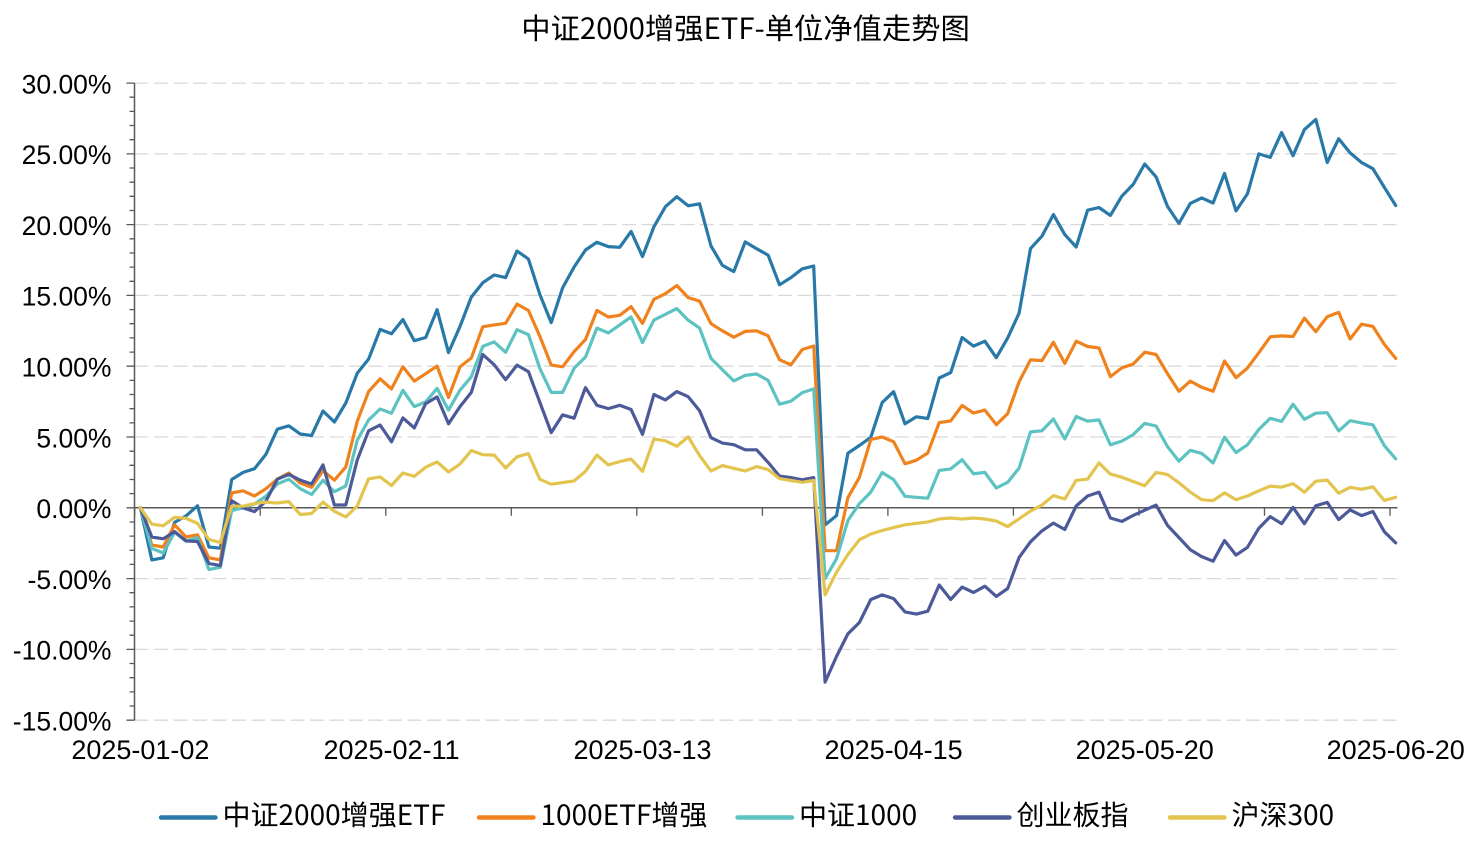 This screenshot has width=1483, height=844. What do you see at coordinates (1145, 750) in the screenshot?
I see `svg-text: 2025-05-20` at bounding box center [1145, 750].